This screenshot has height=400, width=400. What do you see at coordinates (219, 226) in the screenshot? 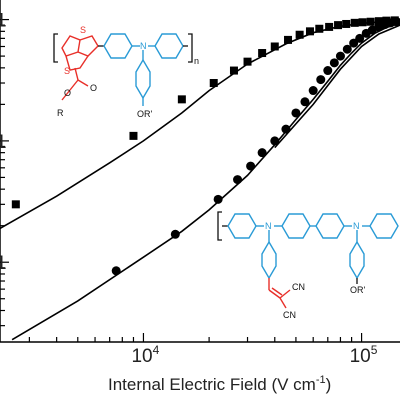
I see `polymer2-bracket-left` at bounding box center [219, 226].